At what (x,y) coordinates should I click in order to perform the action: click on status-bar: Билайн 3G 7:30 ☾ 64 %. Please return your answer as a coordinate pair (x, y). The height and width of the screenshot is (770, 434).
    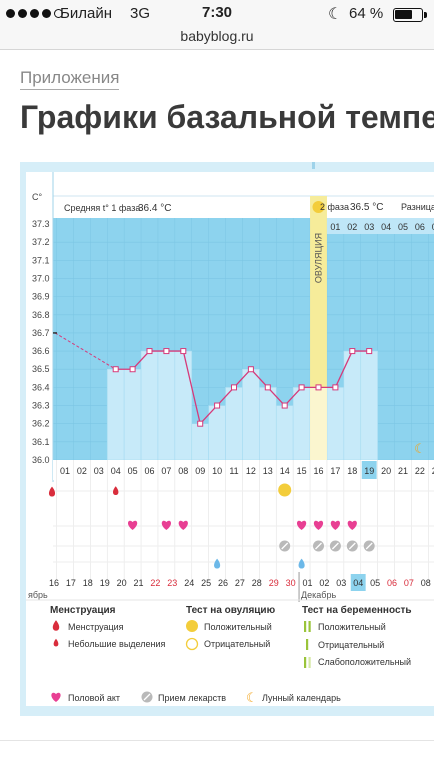
    Looking at the image, I should click on (217, 14).